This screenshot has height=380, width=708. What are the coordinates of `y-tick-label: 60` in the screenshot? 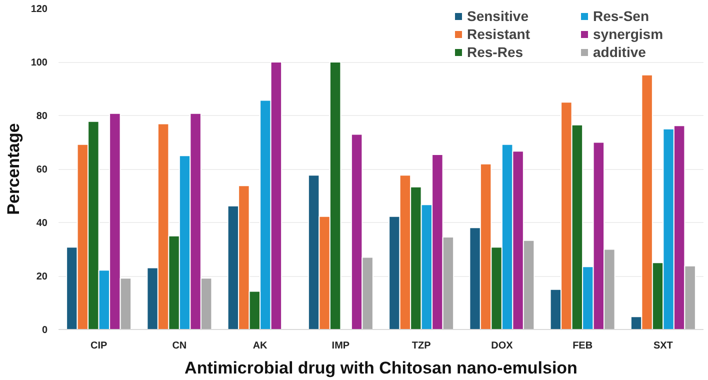 It's located at (42, 170).